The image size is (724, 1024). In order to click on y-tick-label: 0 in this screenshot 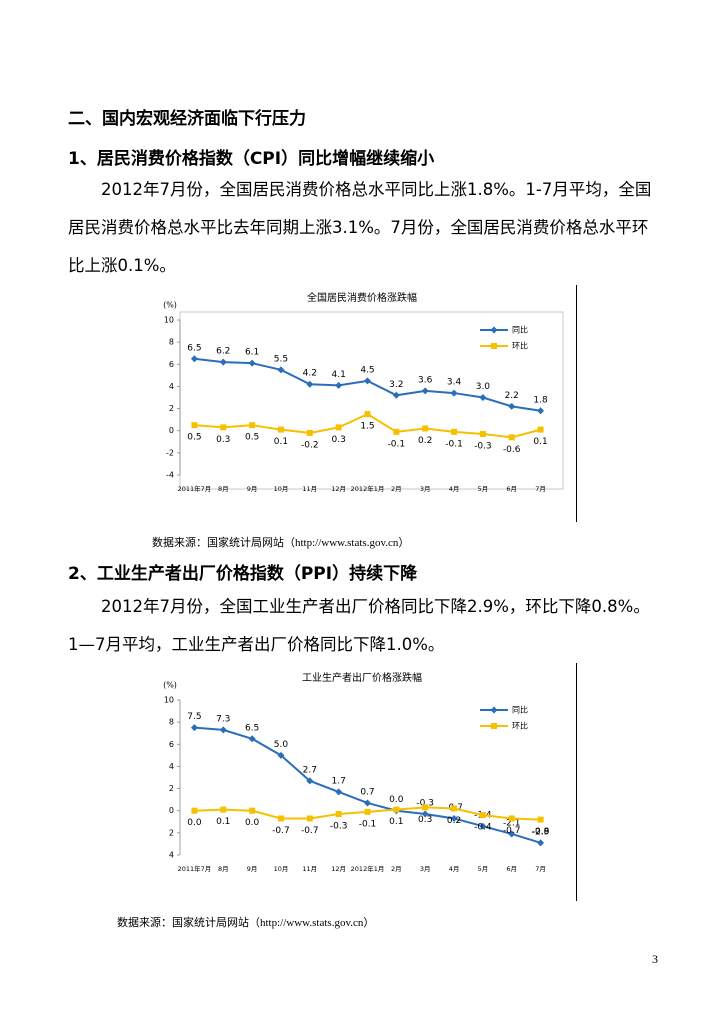, I will do `click(171, 430)`.